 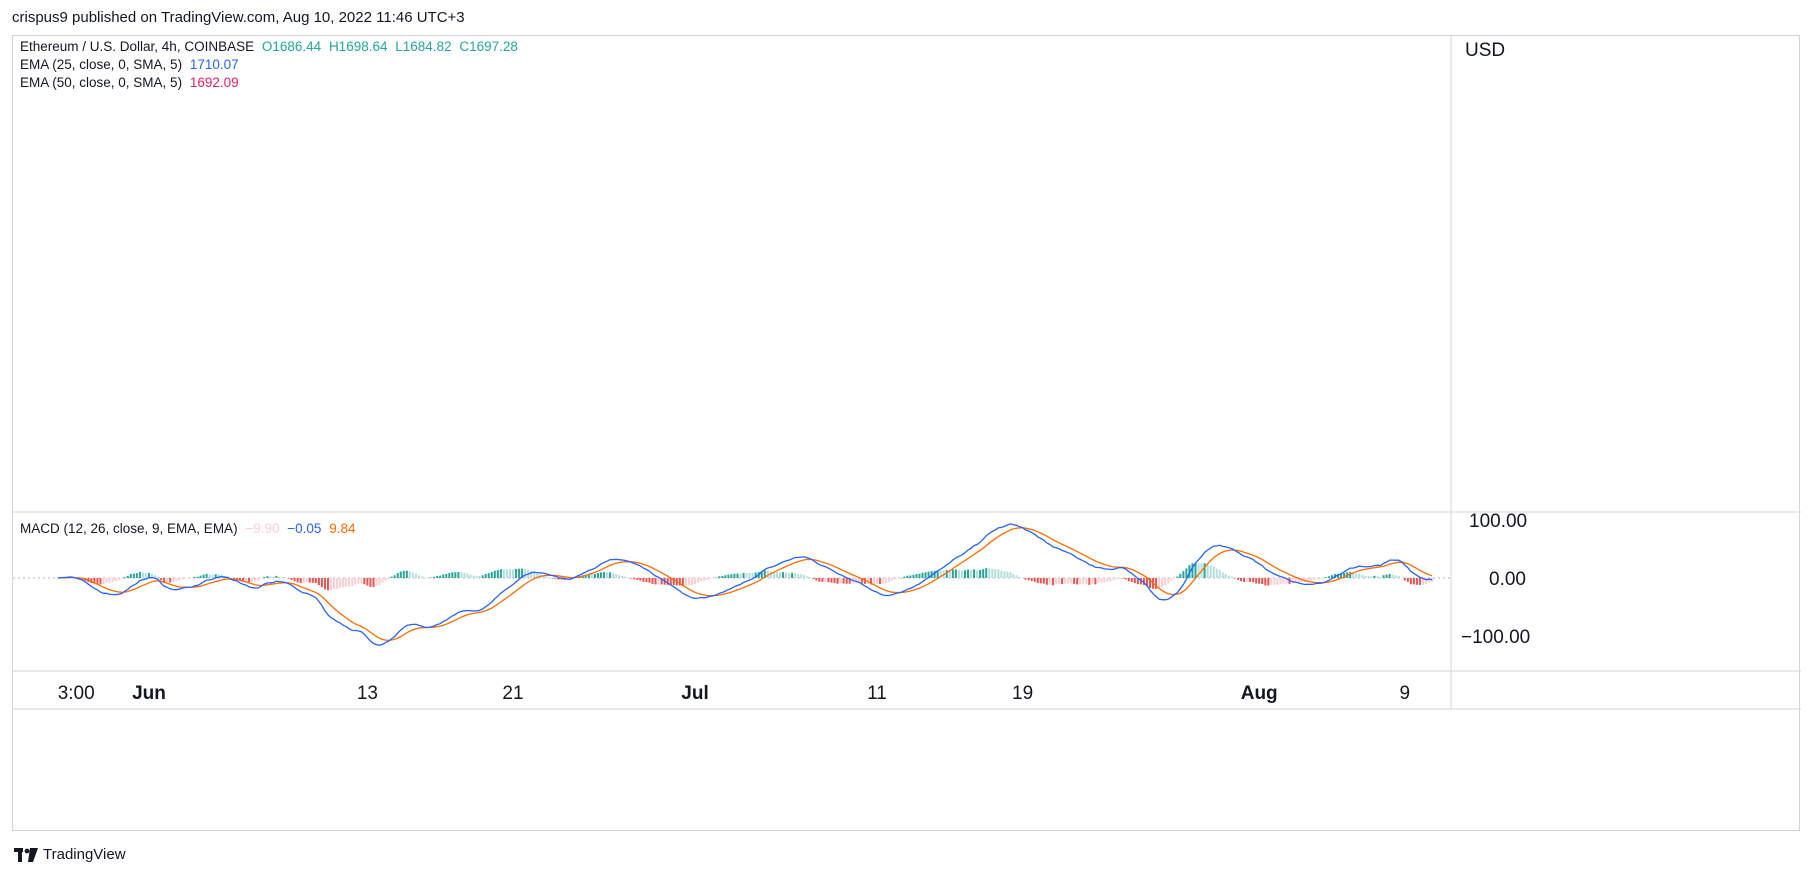 I want to click on tradingview-logo: TradingView, so click(x=70, y=854).